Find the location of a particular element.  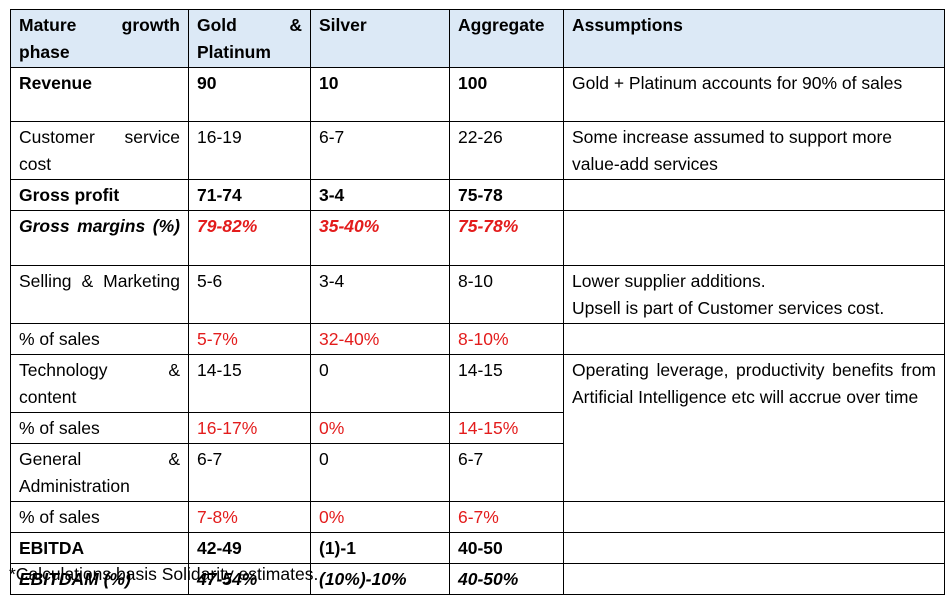

table-row: % of sales 7-8% 0% 6-7% is located at coordinates (477, 517).